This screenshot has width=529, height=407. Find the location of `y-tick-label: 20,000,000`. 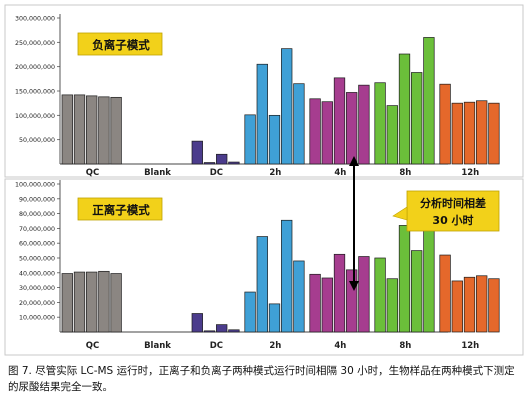

y-tick-label: 20,000,000 is located at coordinates (37, 303).